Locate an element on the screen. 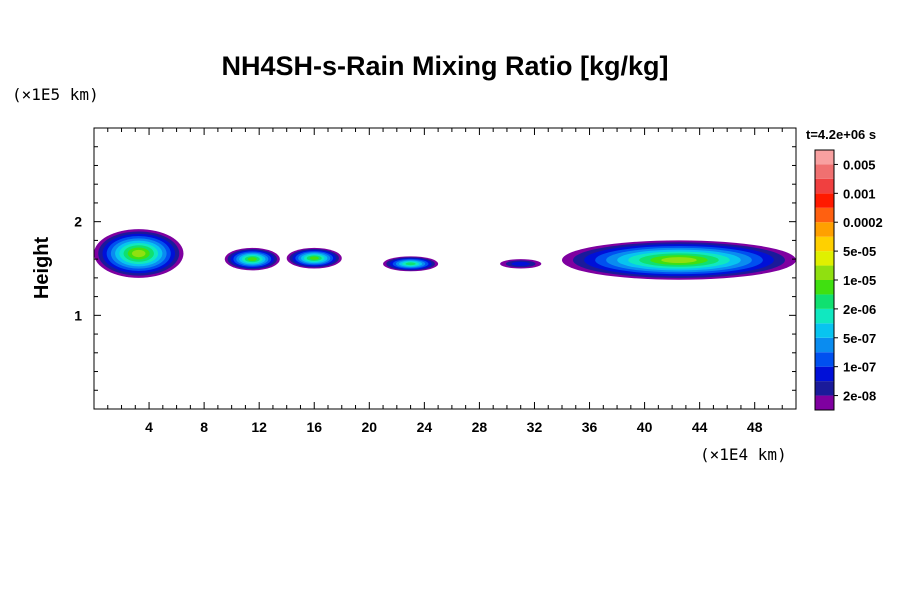 This screenshot has width=900, height=600. colorbar-label: 1e-05 is located at coordinates (859, 280).